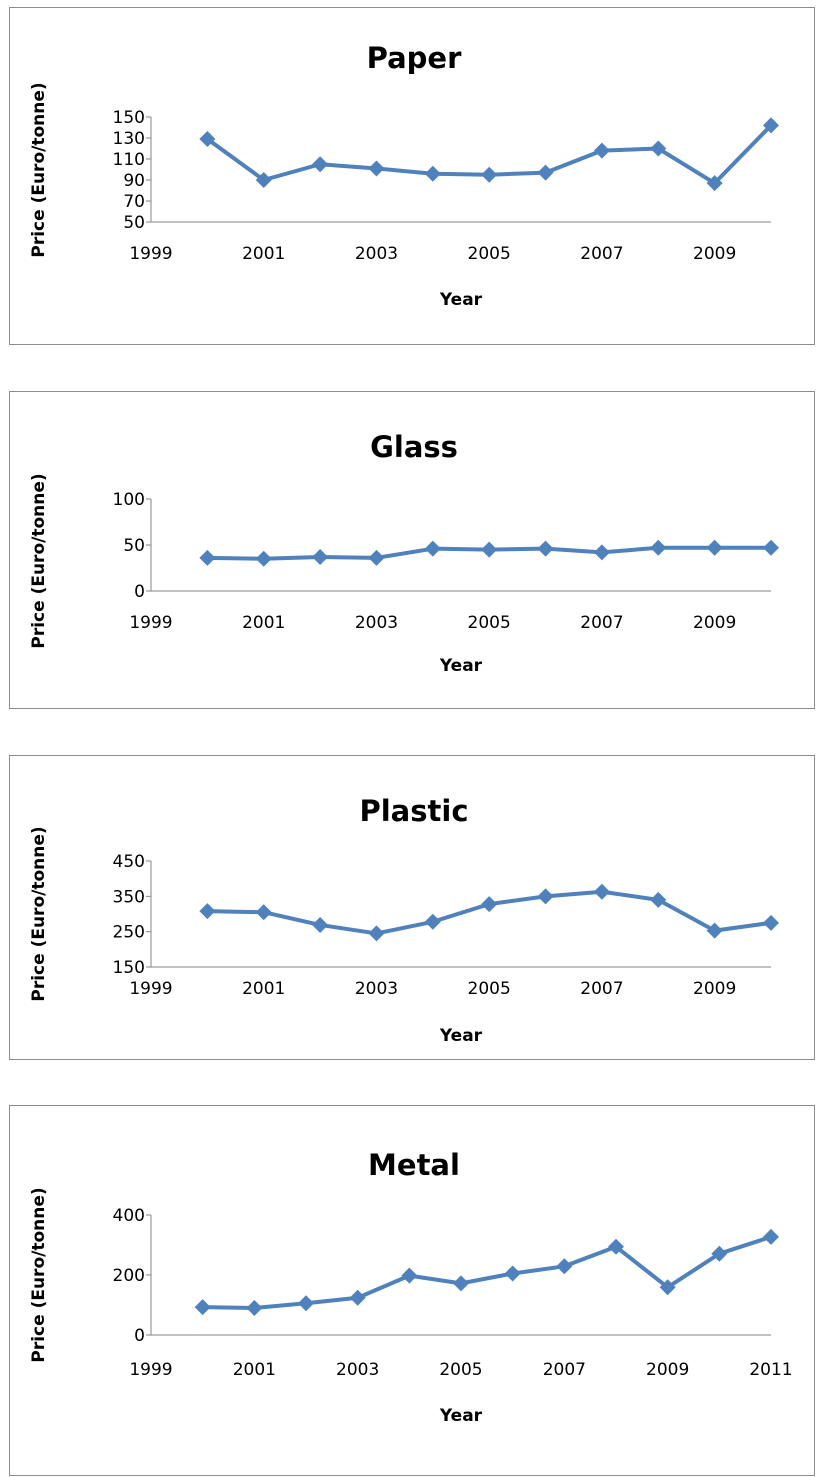 This screenshot has width=816, height=1477. What do you see at coordinates (601, 254) in the screenshot?
I see `paper-x-tick-label: 2007` at bounding box center [601, 254].